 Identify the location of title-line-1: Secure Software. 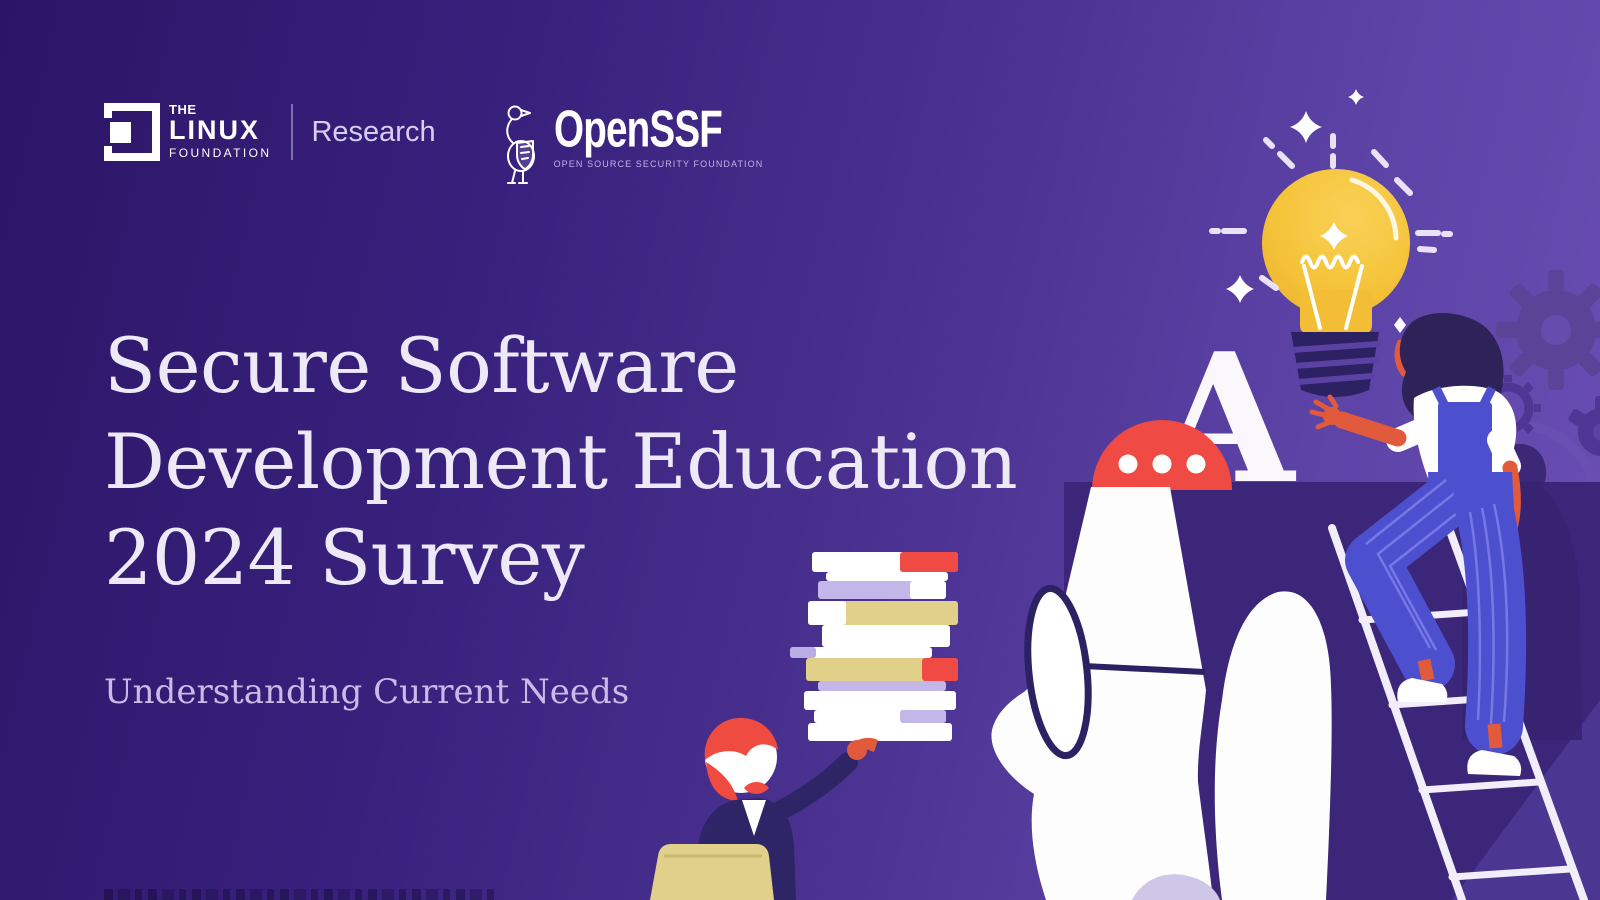
(421, 365).